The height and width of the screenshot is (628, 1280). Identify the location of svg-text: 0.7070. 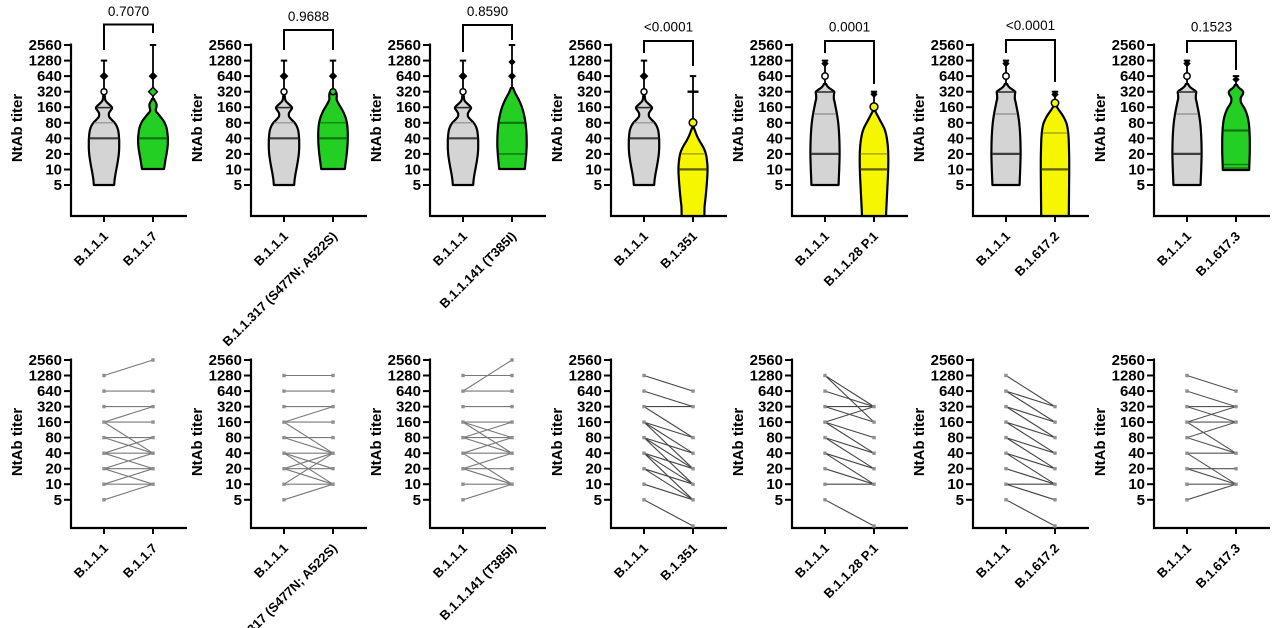
(128, 11).